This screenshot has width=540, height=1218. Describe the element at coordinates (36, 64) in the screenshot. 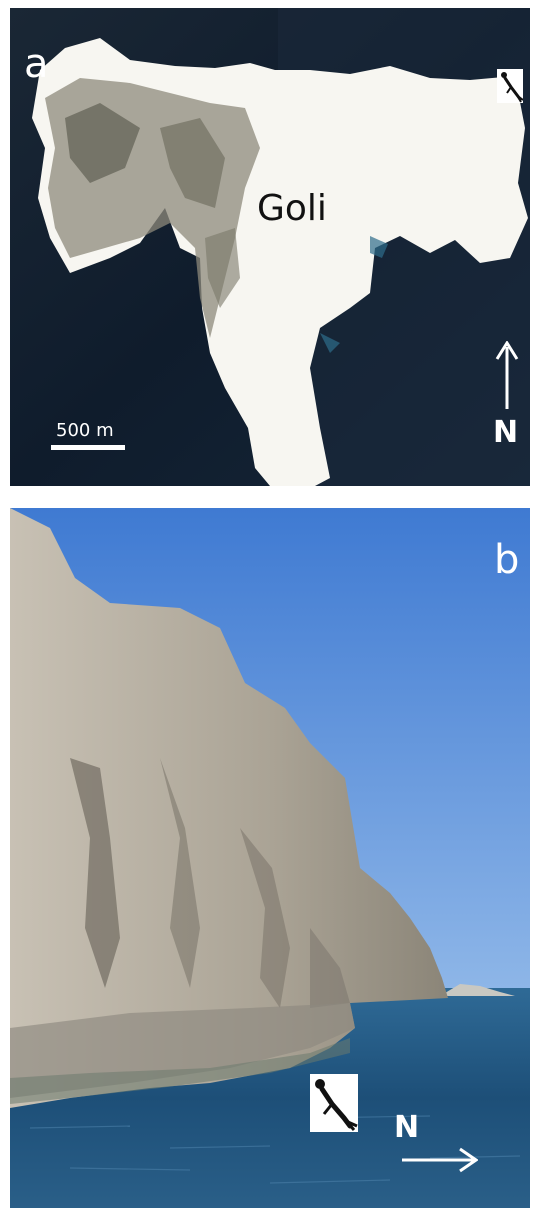

I see `panel-label-a: a` at that location.